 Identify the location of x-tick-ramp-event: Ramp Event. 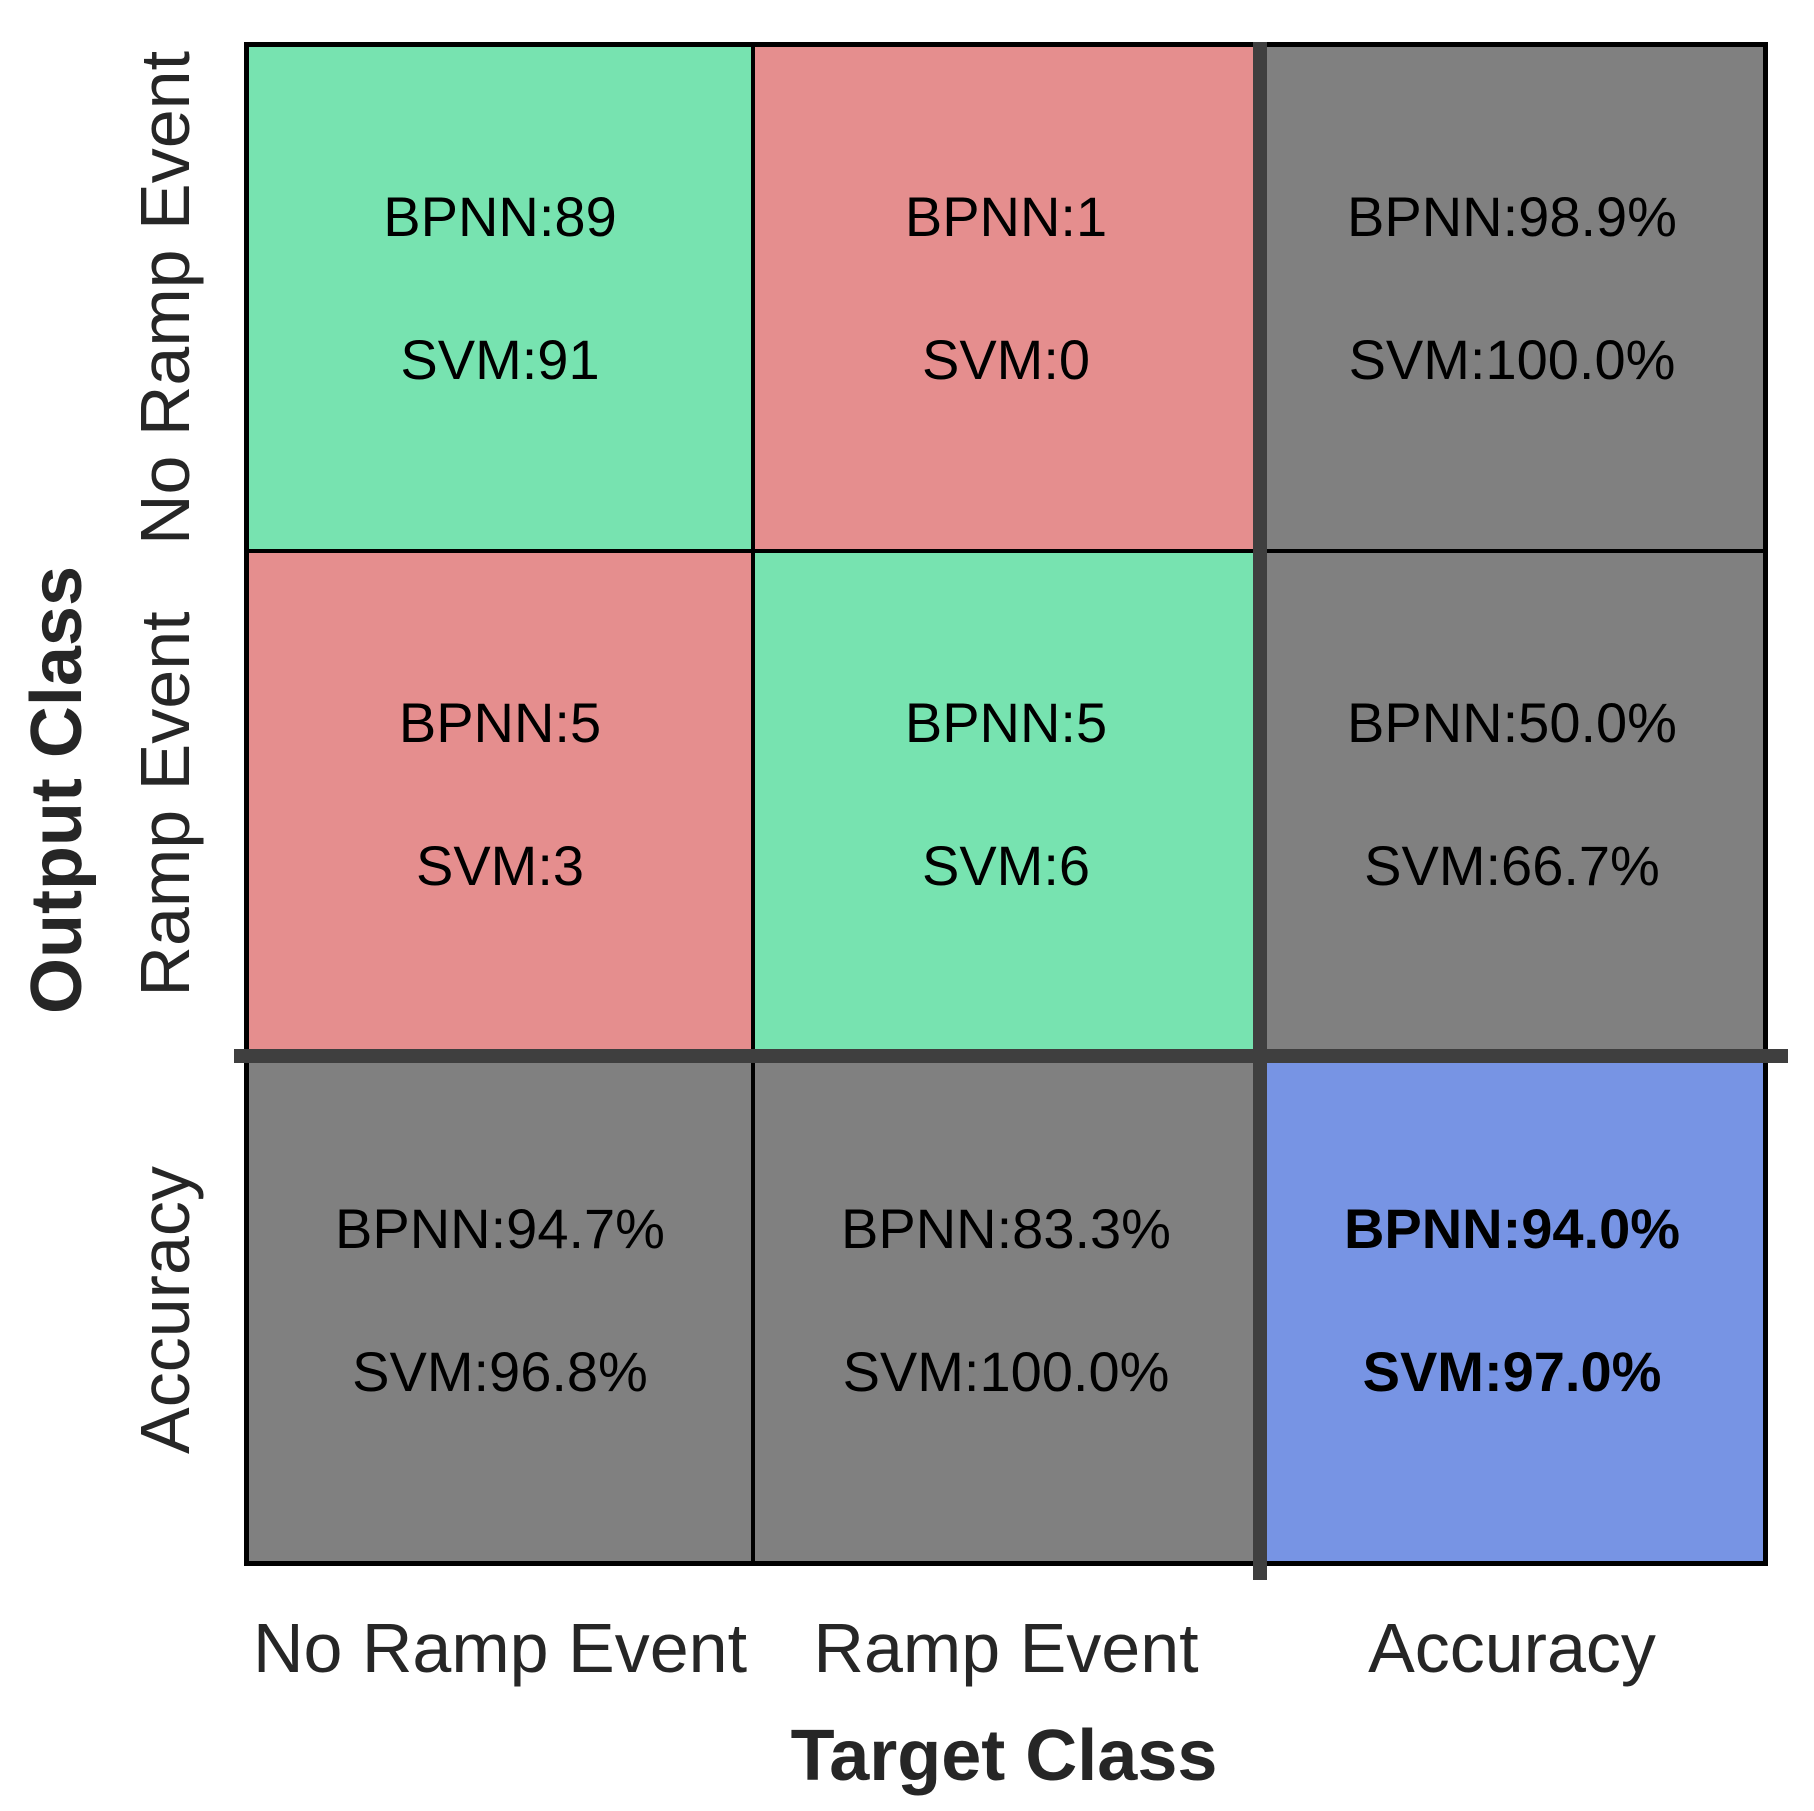
(1006, 1648).